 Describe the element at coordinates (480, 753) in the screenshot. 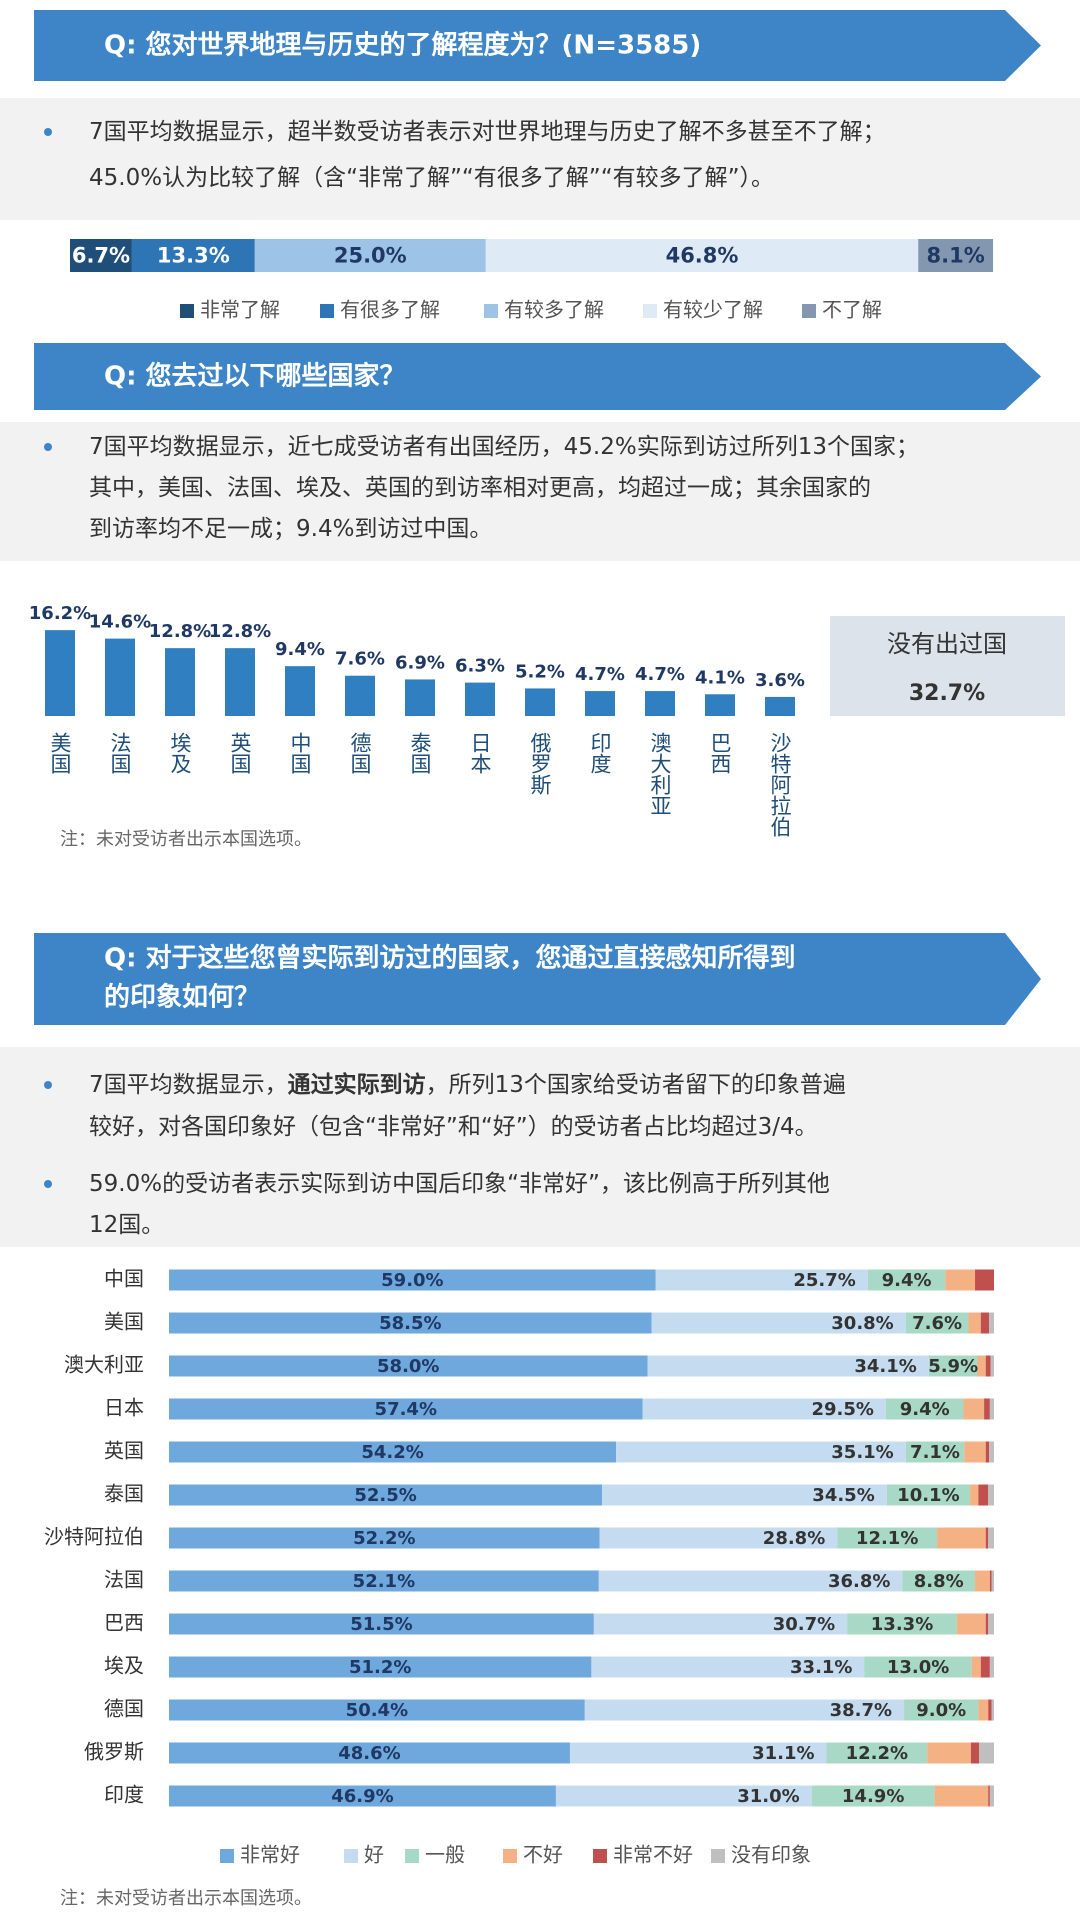

I see `category-label: 日本` at that location.